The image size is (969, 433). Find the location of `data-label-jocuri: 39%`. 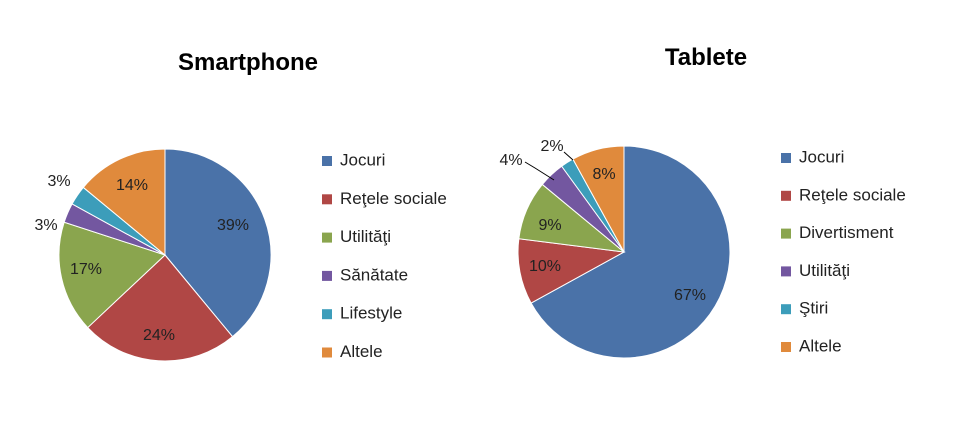

data-label-jocuri: 39% is located at coordinates (233, 225).